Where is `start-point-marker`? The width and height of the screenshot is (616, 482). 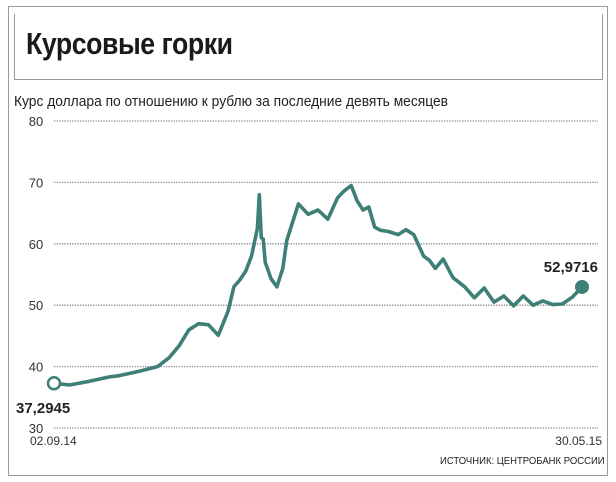 start-point-marker is located at coordinates (54, 383).